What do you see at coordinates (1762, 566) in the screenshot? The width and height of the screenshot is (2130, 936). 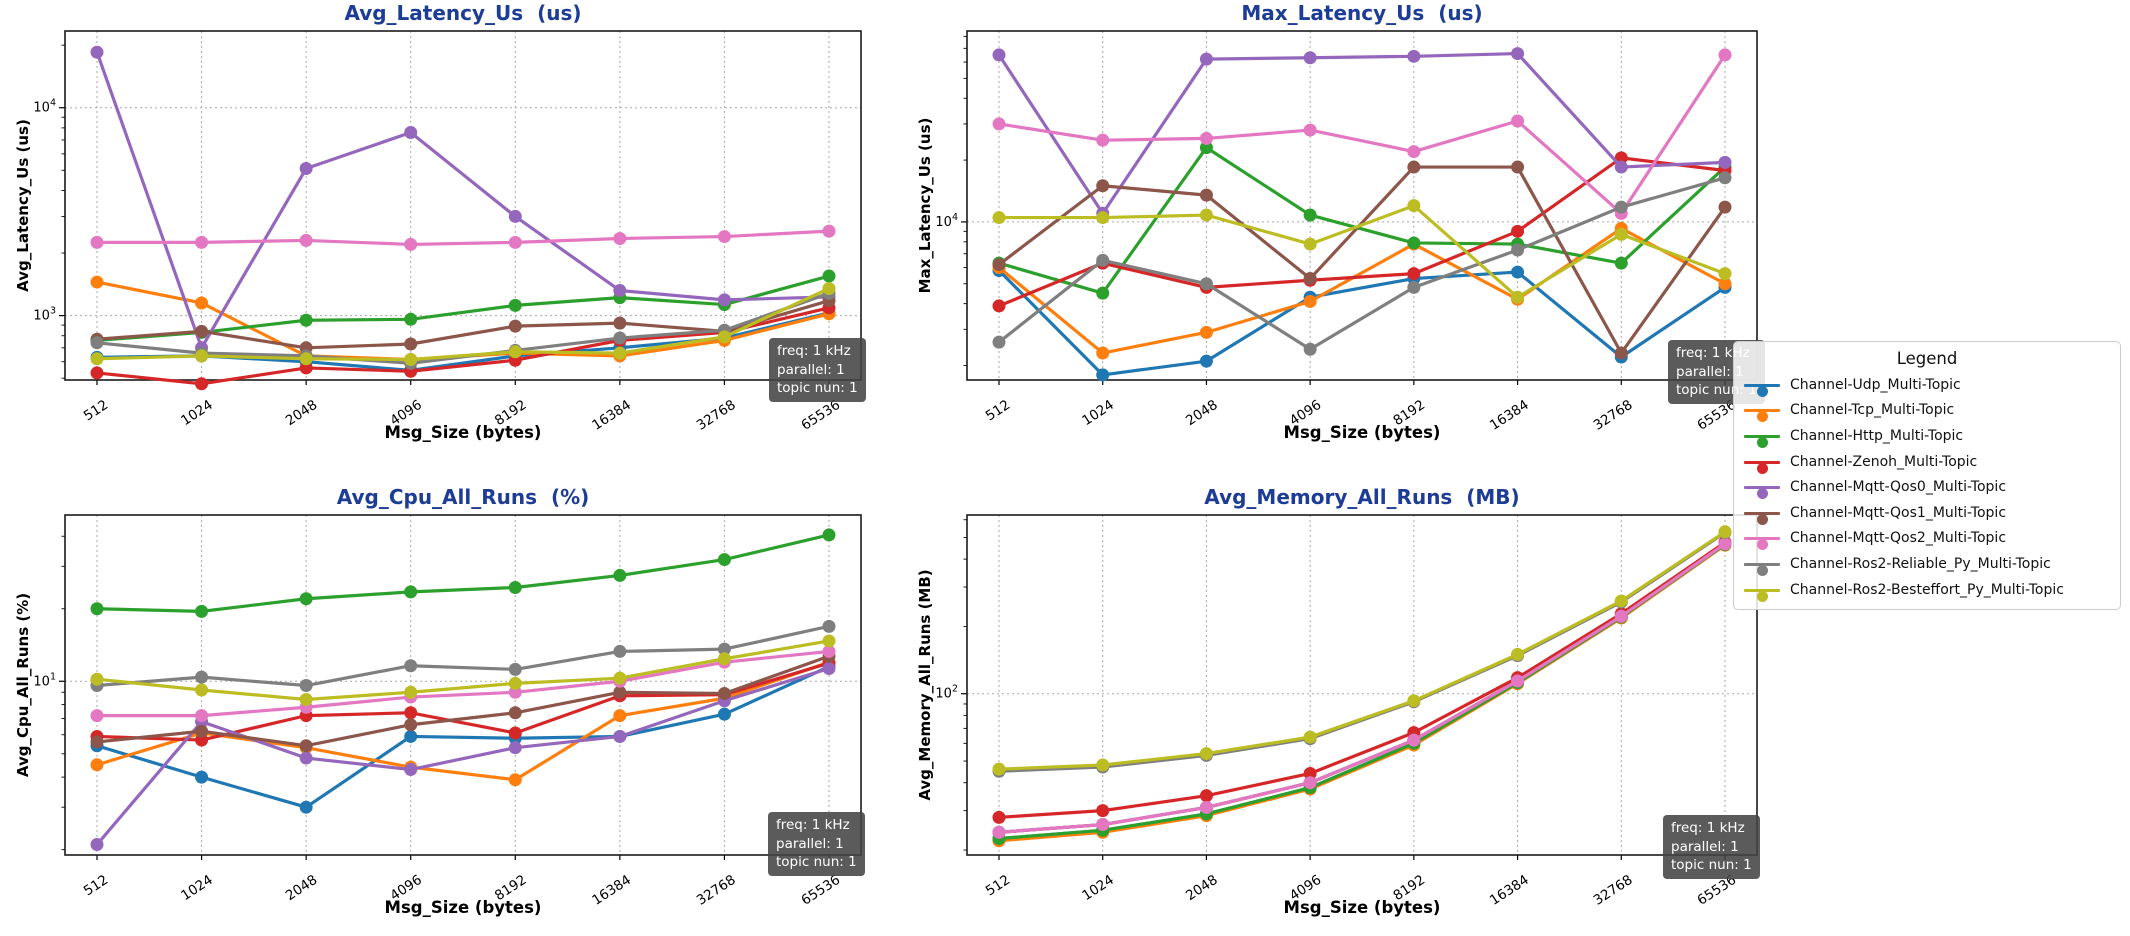 I see `legend-marker-icon` at bounding box center [1762, 566].